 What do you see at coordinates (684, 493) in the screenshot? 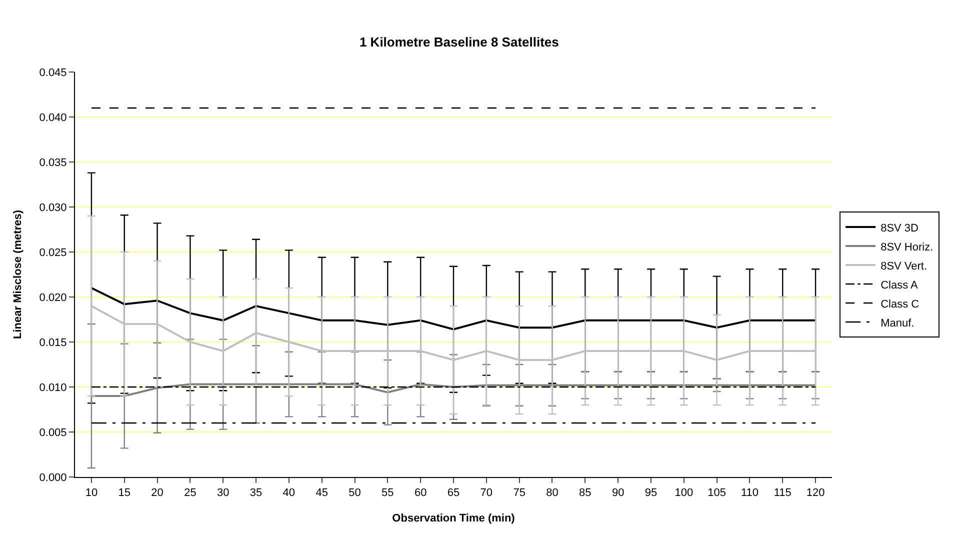
I see `x-tick-label: 100` at bounding box center [684, 493].